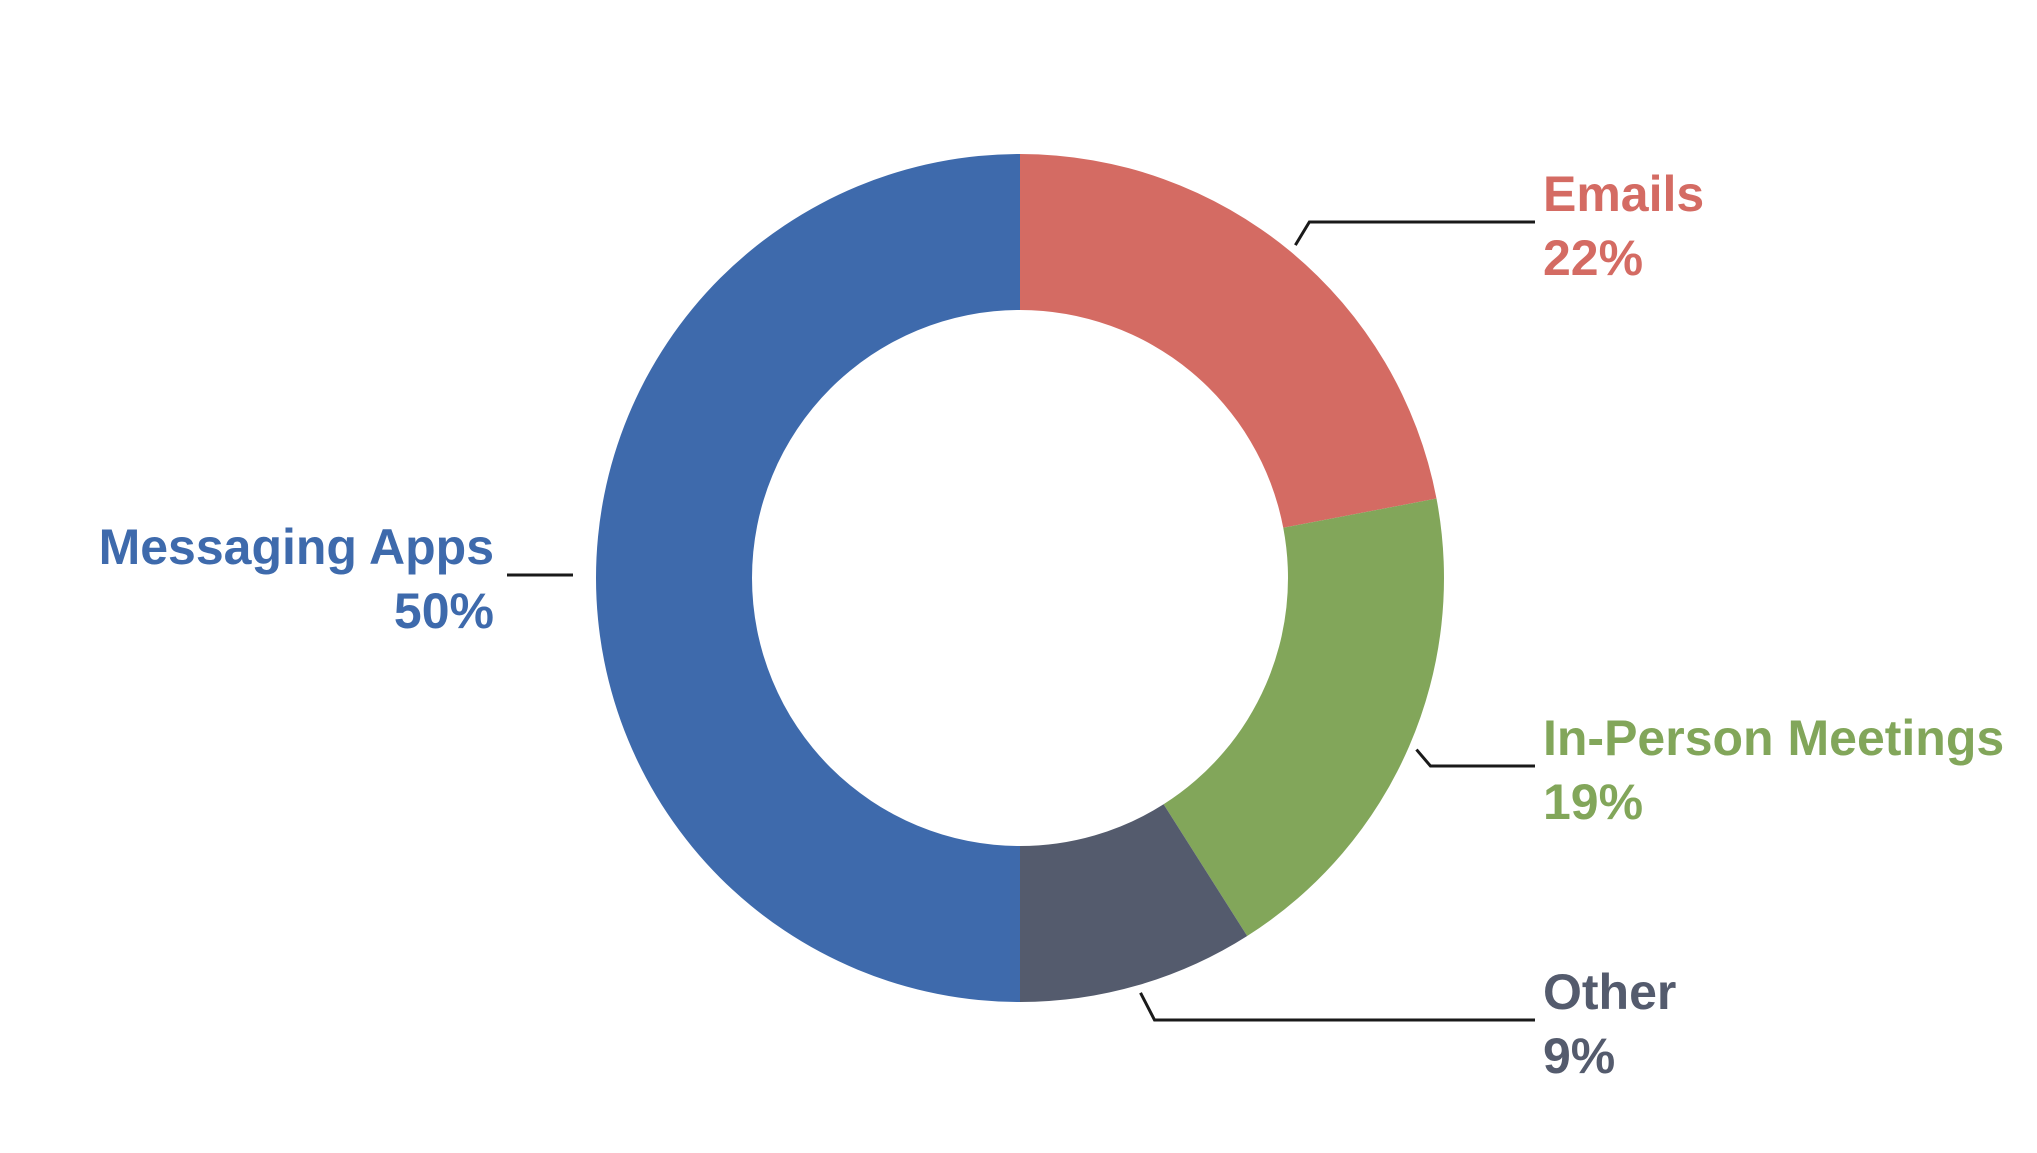  I want to click on leader-line-in-person-meetings, so click(1475, 758).